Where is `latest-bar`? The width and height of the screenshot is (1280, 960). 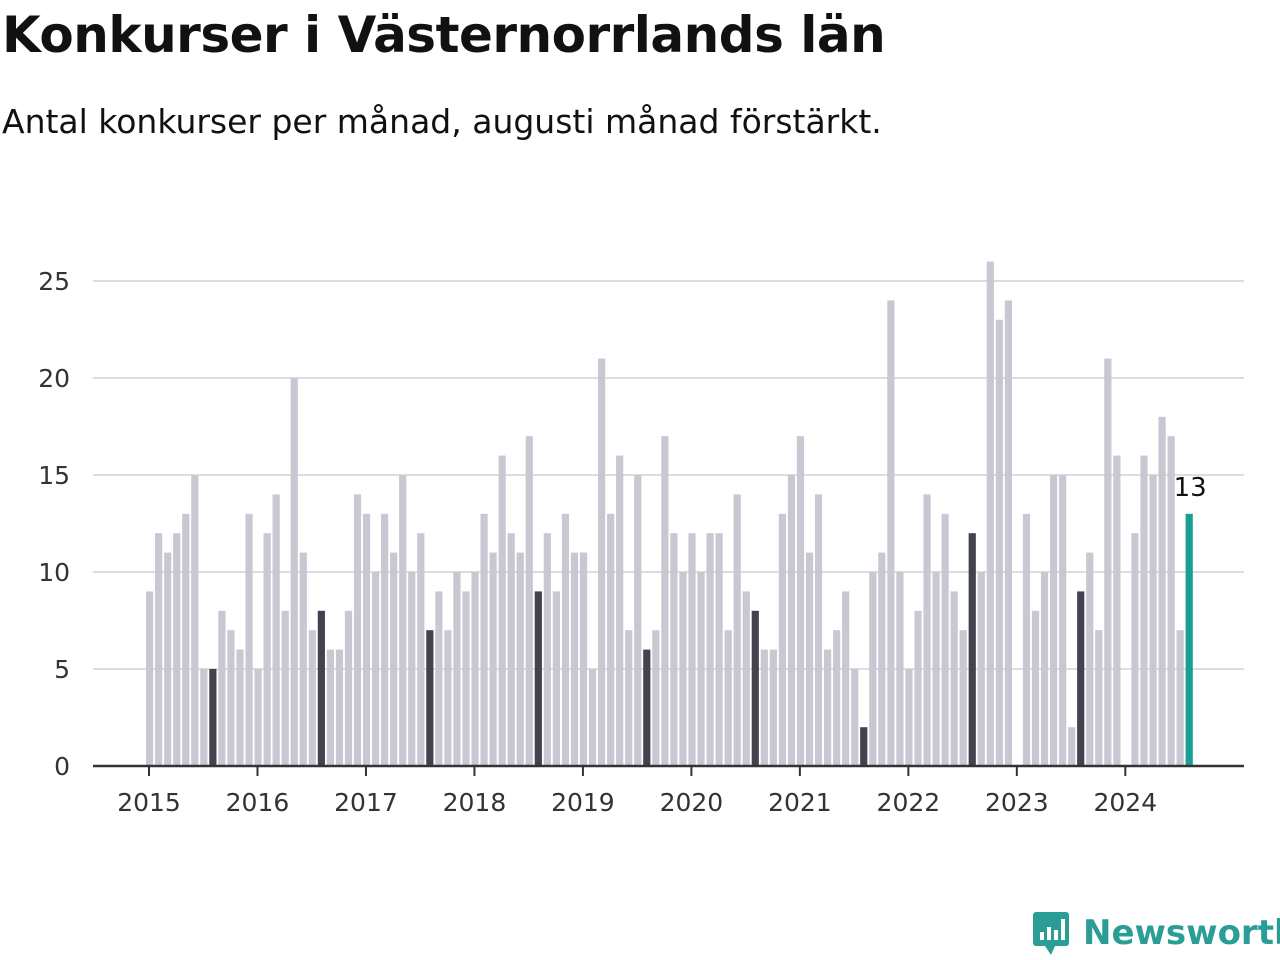 latest-bar is located at coordinates (1189, 639).